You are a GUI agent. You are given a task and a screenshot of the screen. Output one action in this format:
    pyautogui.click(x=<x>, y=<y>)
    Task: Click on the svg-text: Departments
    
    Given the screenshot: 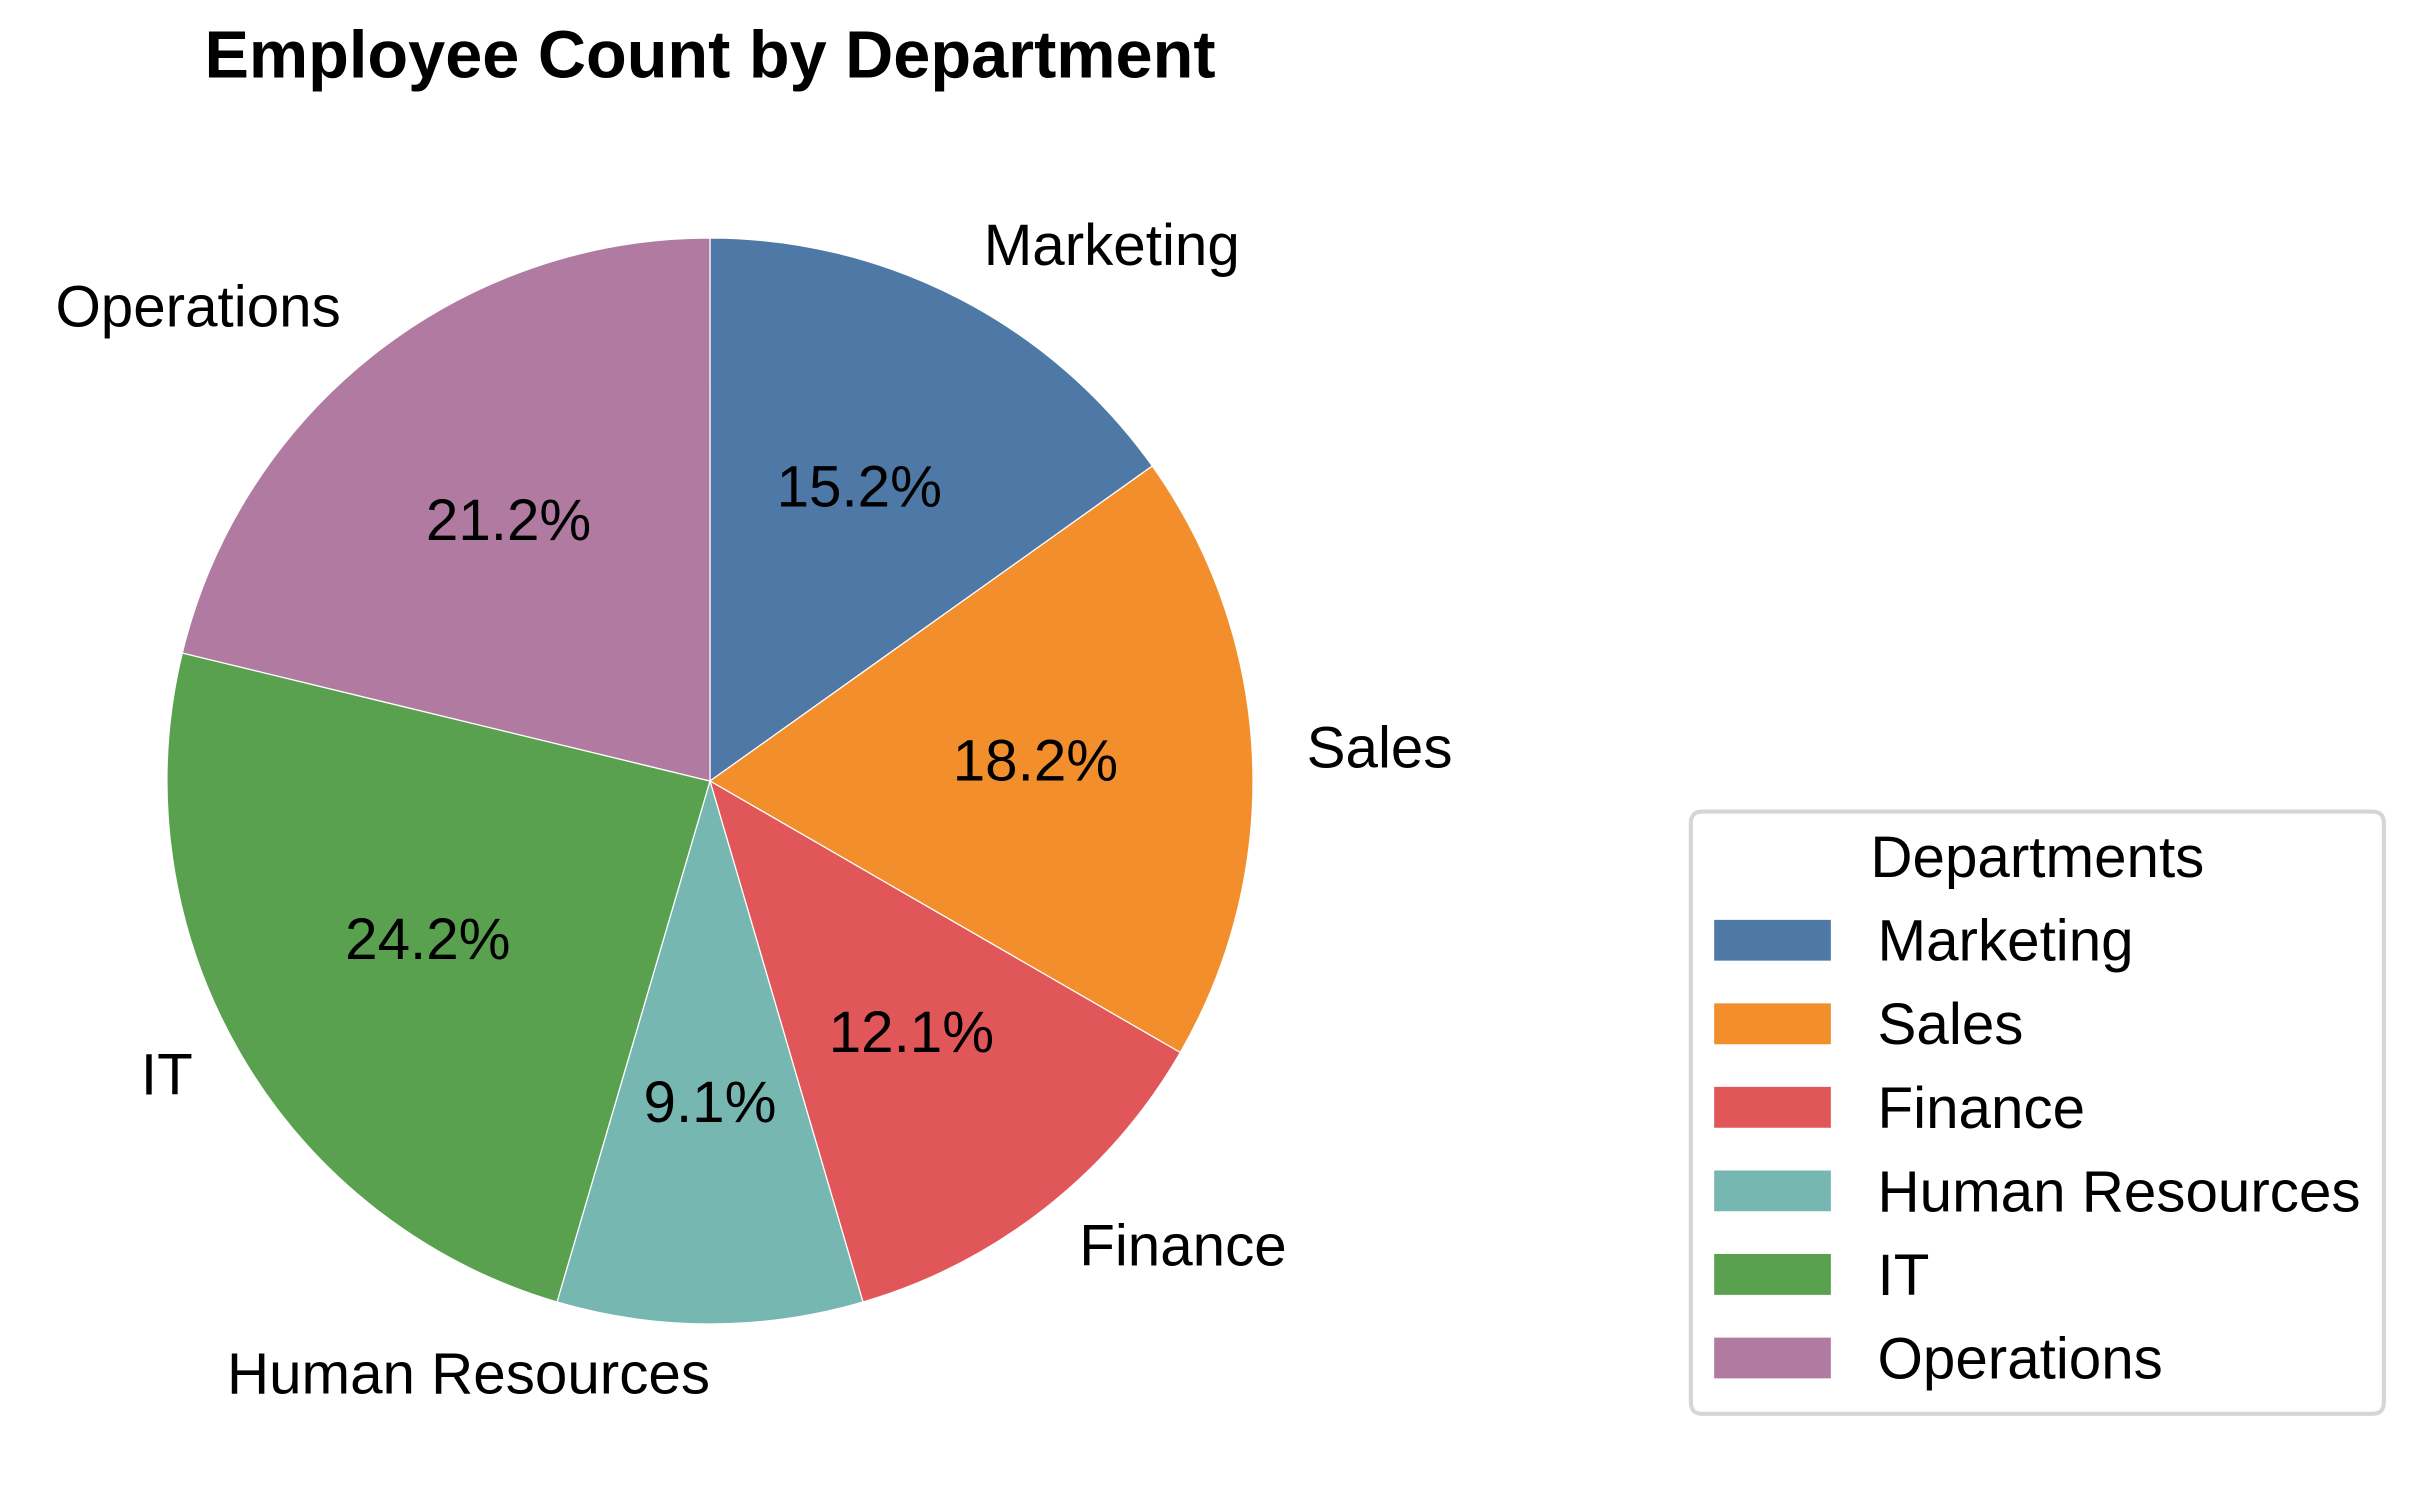 What is the action you would take?
    pyautogui.click(x=2037, y=857)
    